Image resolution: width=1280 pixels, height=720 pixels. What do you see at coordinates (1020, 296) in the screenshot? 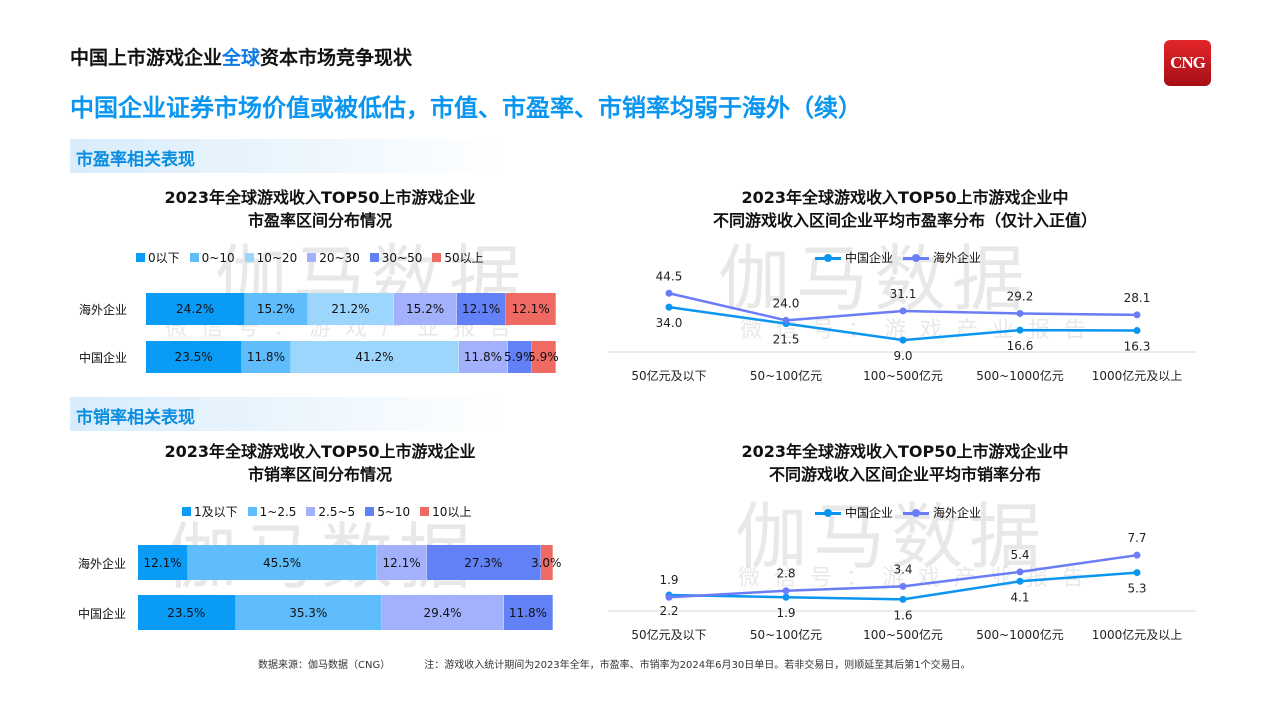
I see `data-label: 29.2` at bounding box center [1020, 296].